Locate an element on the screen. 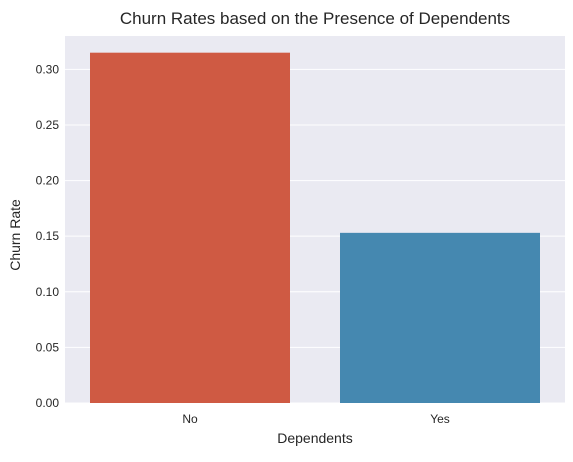  y-tick-label: 0.15 is located at coordinates (48, 236).